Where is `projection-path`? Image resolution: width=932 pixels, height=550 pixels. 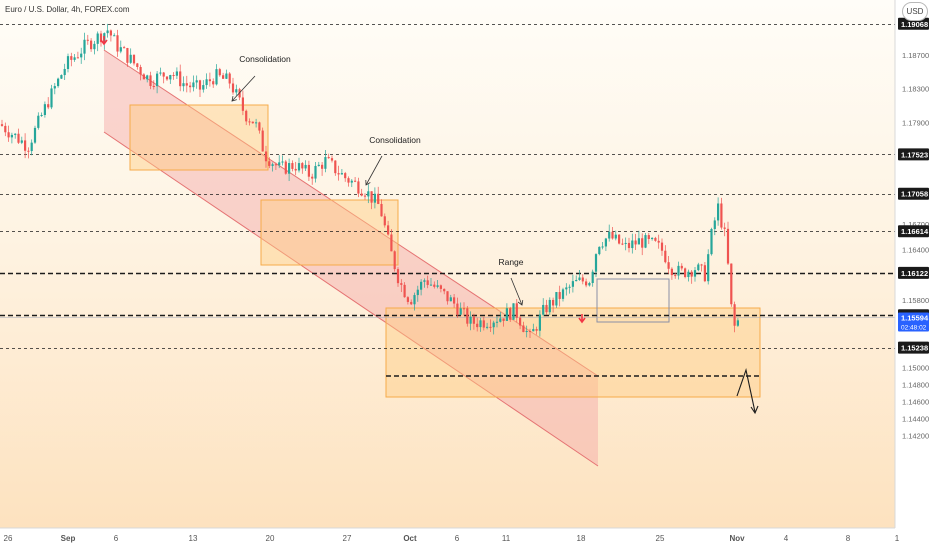
projection-path is located at coordinates (746, 390).